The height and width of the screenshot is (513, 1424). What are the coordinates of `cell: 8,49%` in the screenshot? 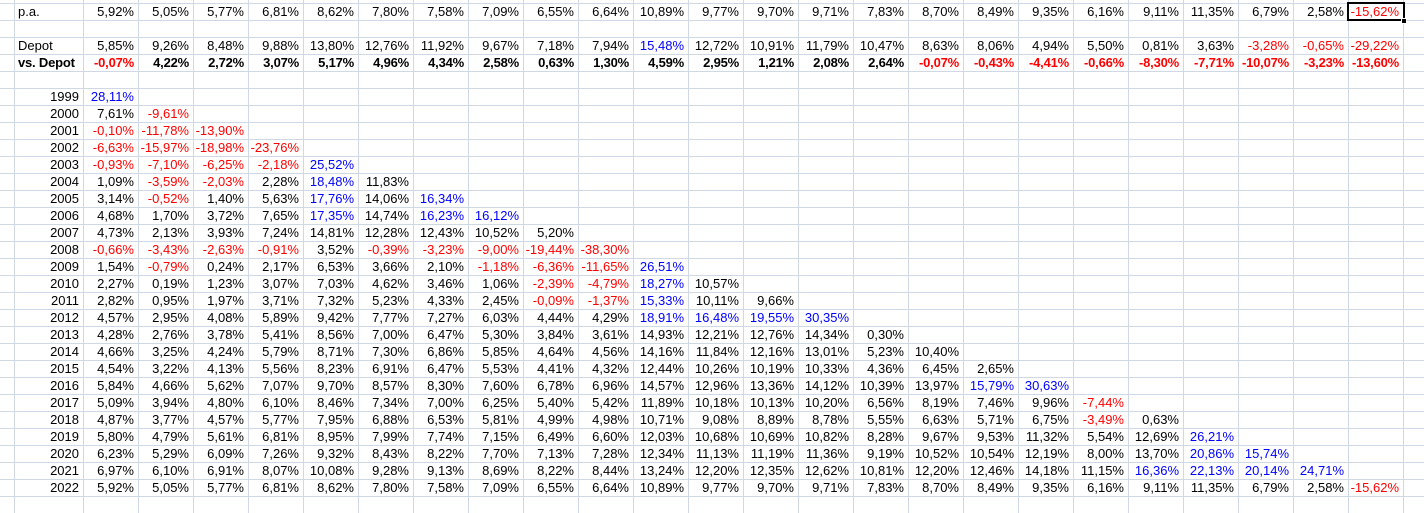 It's located at (991, 12).